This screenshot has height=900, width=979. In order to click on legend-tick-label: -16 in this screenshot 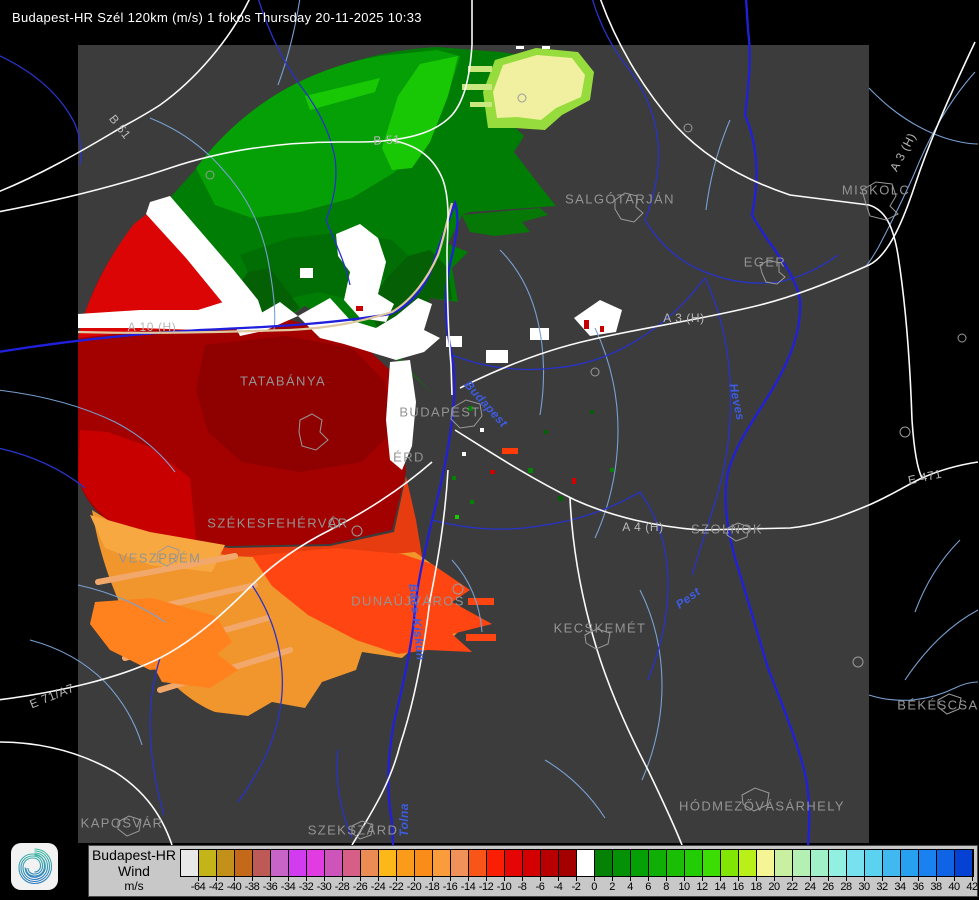, I will do `click(450, 887)`.